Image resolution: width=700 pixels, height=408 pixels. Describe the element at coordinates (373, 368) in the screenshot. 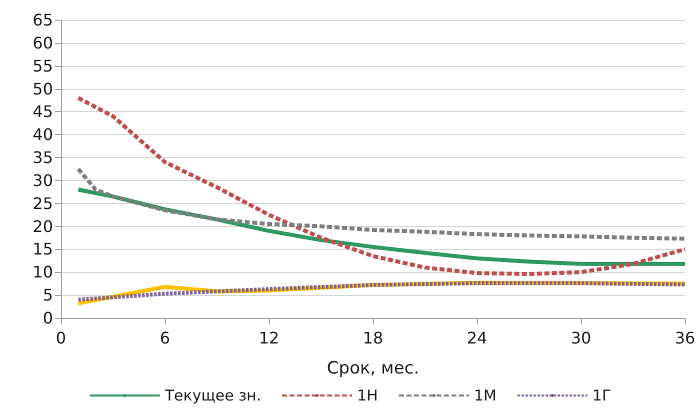

I see `x-axis-title: Срок, мес.` at that location.